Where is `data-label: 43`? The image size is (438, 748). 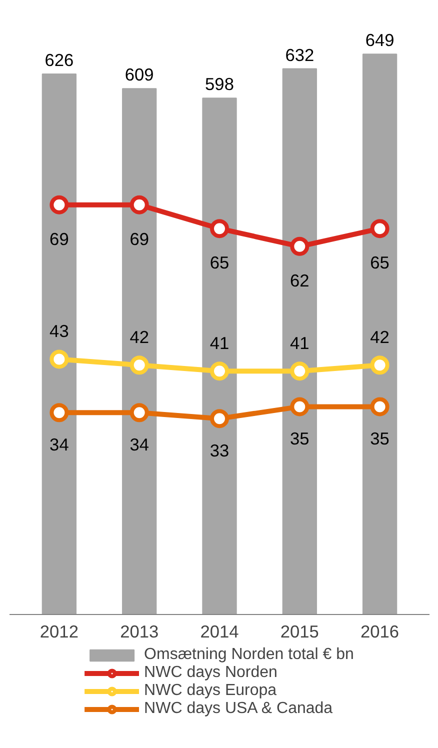 data-label: 43 is located at coordinates (59, 331).